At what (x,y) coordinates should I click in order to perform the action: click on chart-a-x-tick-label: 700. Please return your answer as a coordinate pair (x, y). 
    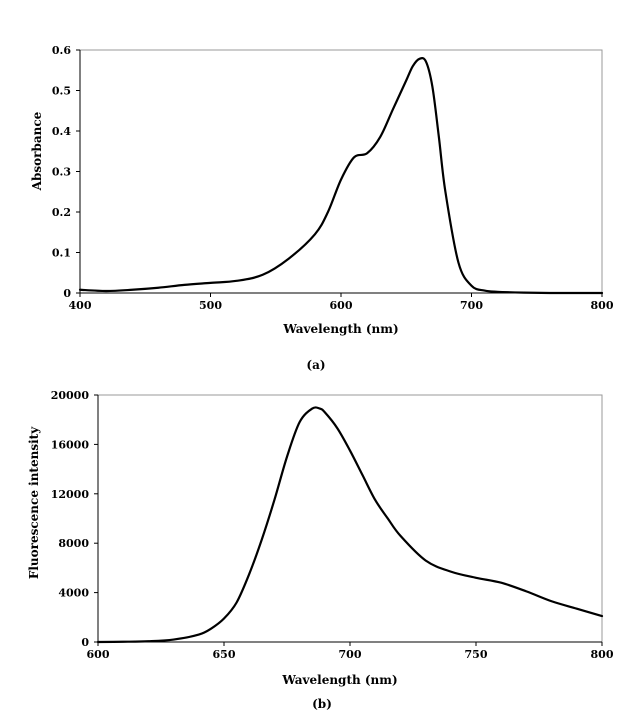
    Looking at the image, I should click on (471, 305).